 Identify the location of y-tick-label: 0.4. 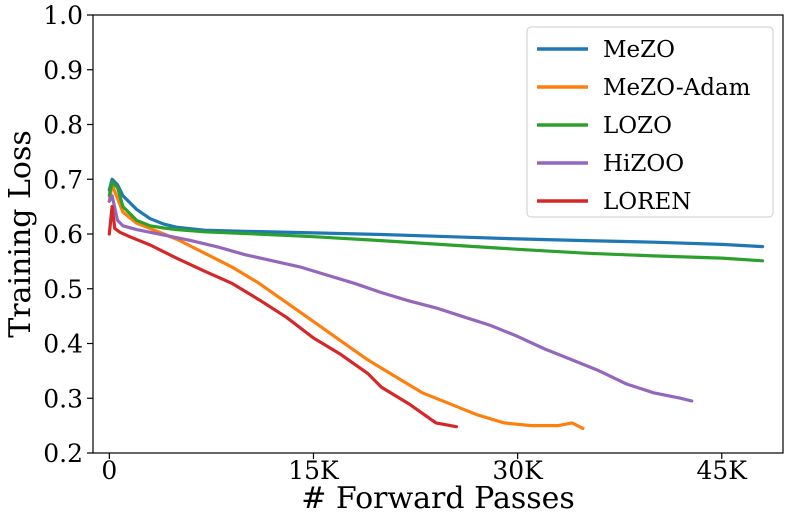
(63, 344).